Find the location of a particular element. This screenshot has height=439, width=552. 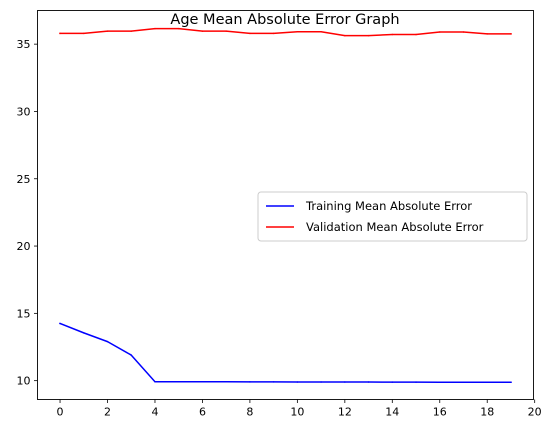

x-tick-label: 10 is located at coordinates (297, 412).